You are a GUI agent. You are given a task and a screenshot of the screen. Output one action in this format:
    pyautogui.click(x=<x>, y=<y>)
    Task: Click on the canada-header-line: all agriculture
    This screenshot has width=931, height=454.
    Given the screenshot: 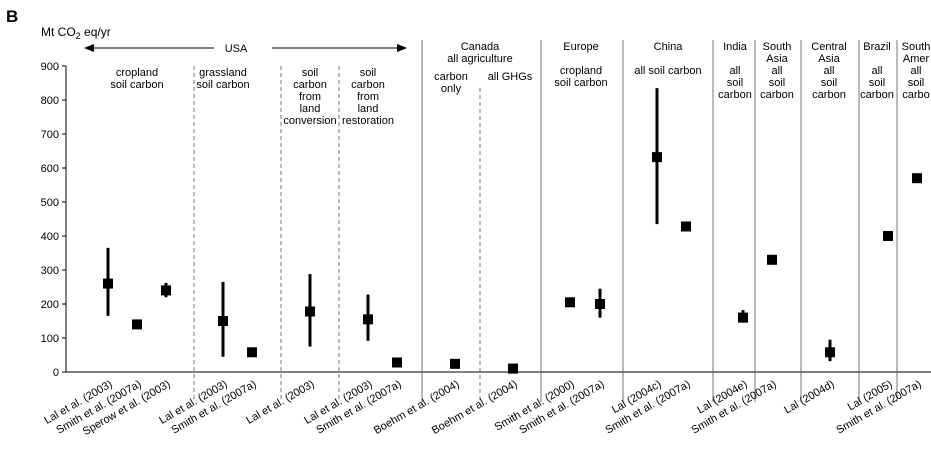 What is the action you would take?
    pyautogui.click(x=479, y=59)
    